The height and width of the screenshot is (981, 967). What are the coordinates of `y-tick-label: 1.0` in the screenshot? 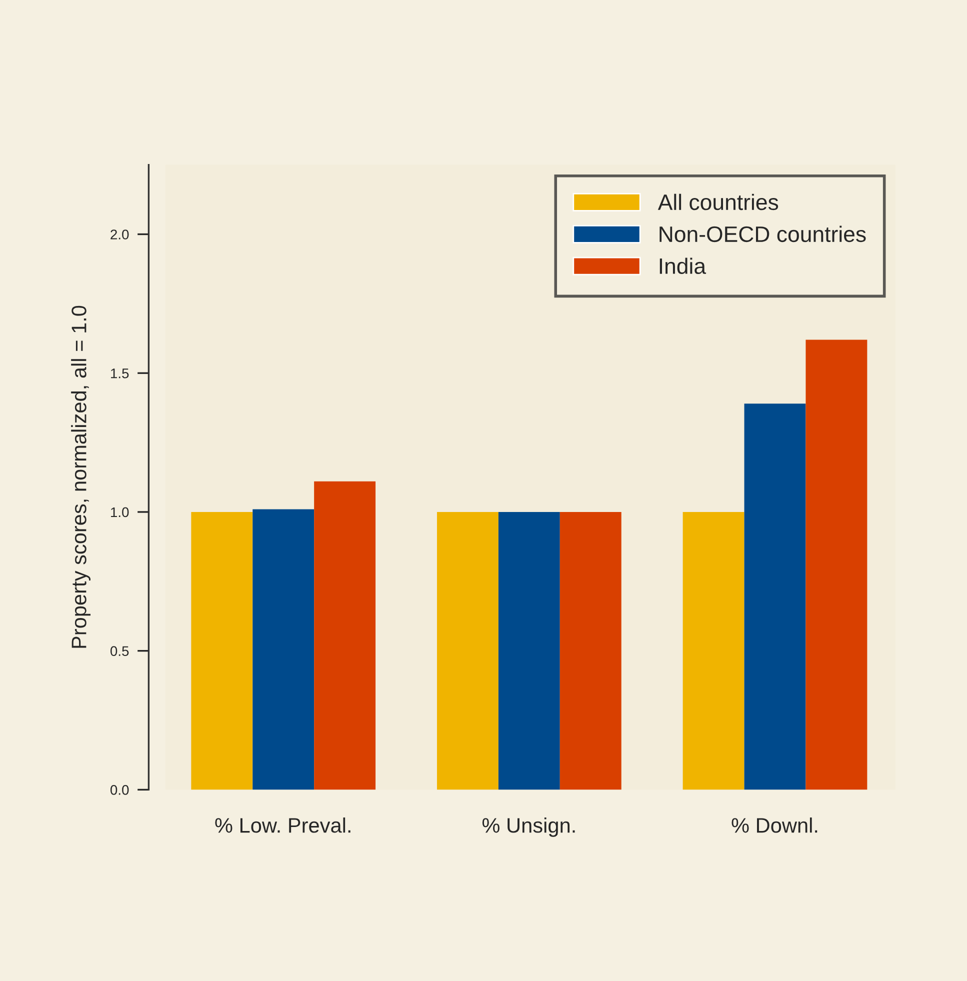 It's located at (120, 512).